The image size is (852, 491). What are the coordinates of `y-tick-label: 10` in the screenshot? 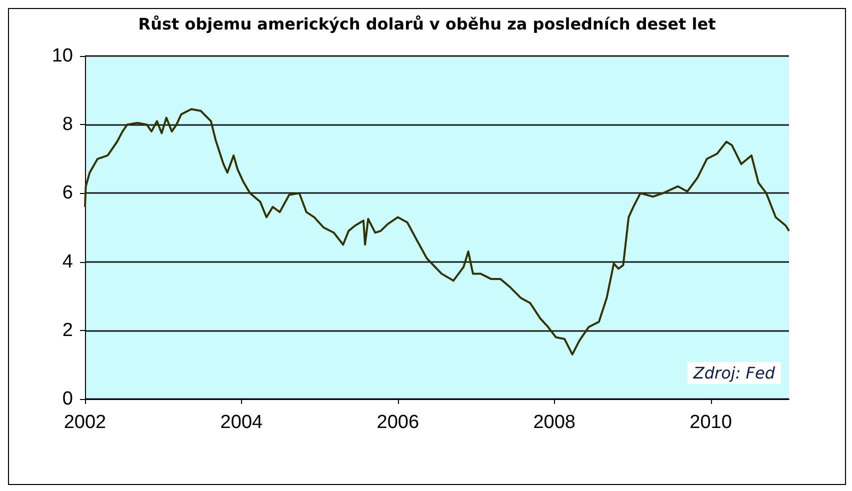 It's located at (62, 56).